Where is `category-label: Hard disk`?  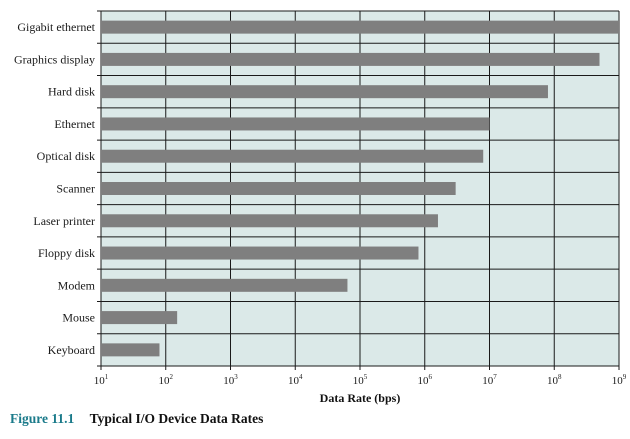
category-label: Hard disk is located at coordinates (71, 92).